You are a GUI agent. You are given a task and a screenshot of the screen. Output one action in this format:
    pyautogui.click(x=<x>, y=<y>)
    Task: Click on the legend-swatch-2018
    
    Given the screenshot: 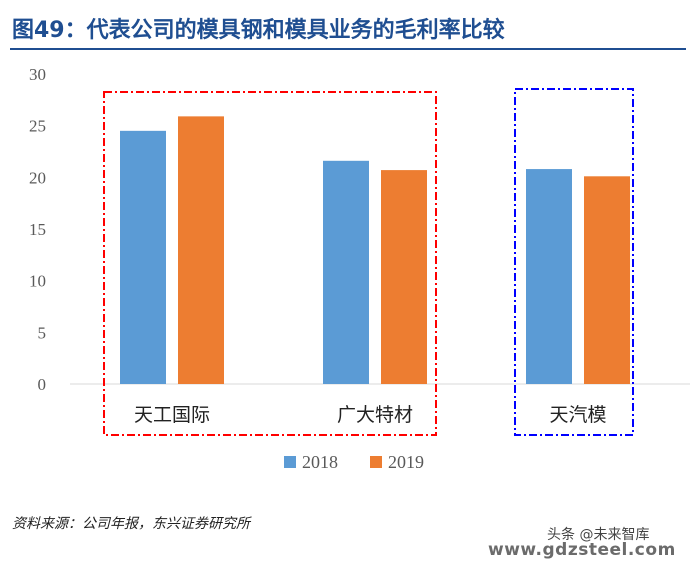 What is the action you would take?
    pyautogui.click(x=290, y=462)
    